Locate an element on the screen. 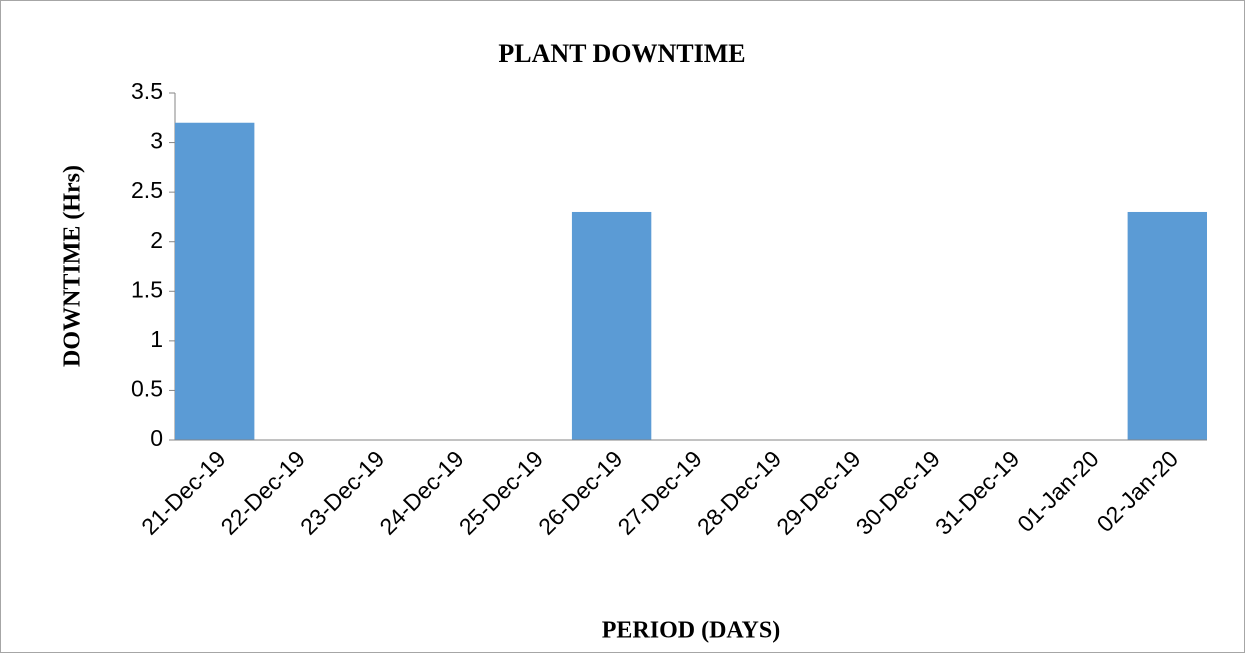  y-tick-label: 0.5 is located at coordinates (147, 389).